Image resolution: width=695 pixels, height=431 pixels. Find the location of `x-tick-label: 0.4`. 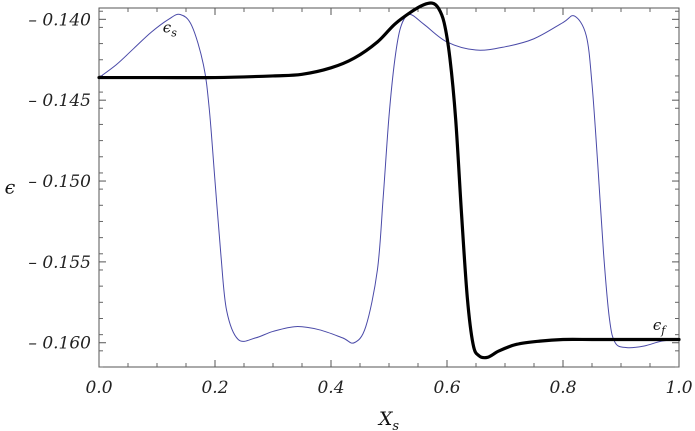

x-tick-label: 0.4 is located at coordinates (330, 388).